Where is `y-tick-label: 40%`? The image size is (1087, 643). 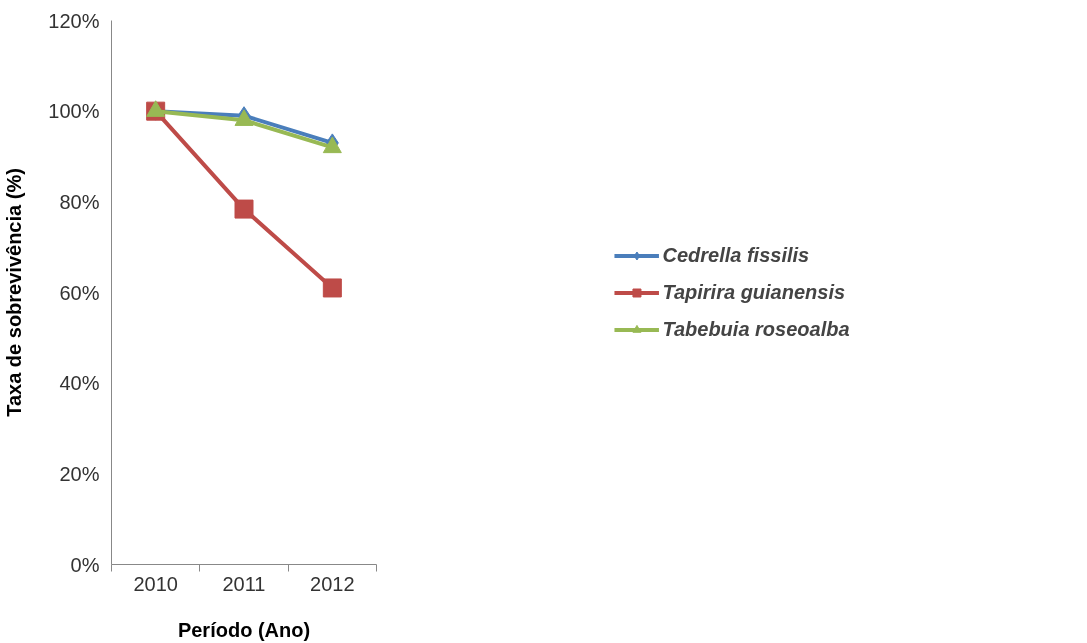 y-tick-label: 40% is located at coordinates (79, 383).